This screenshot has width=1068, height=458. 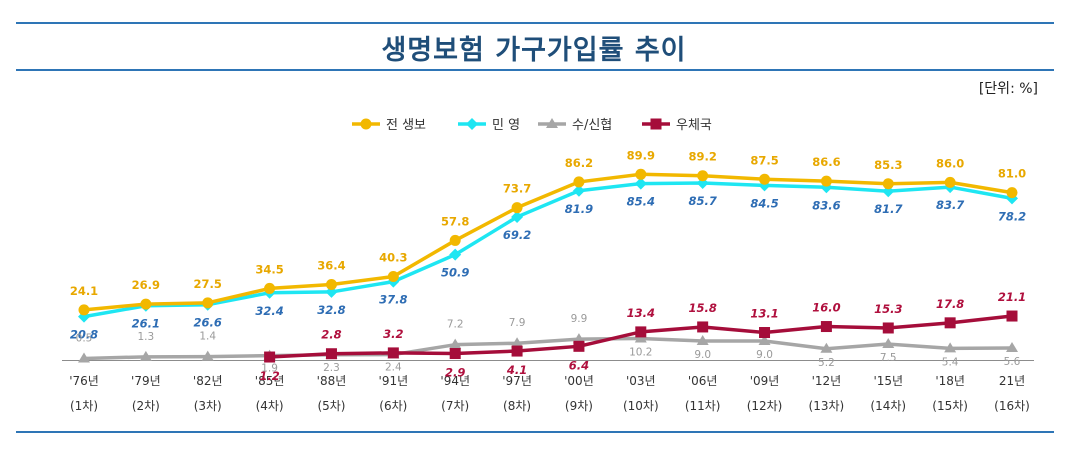 I want to click on series-0-data-label: 81.0, so click(x=1012, y=174).